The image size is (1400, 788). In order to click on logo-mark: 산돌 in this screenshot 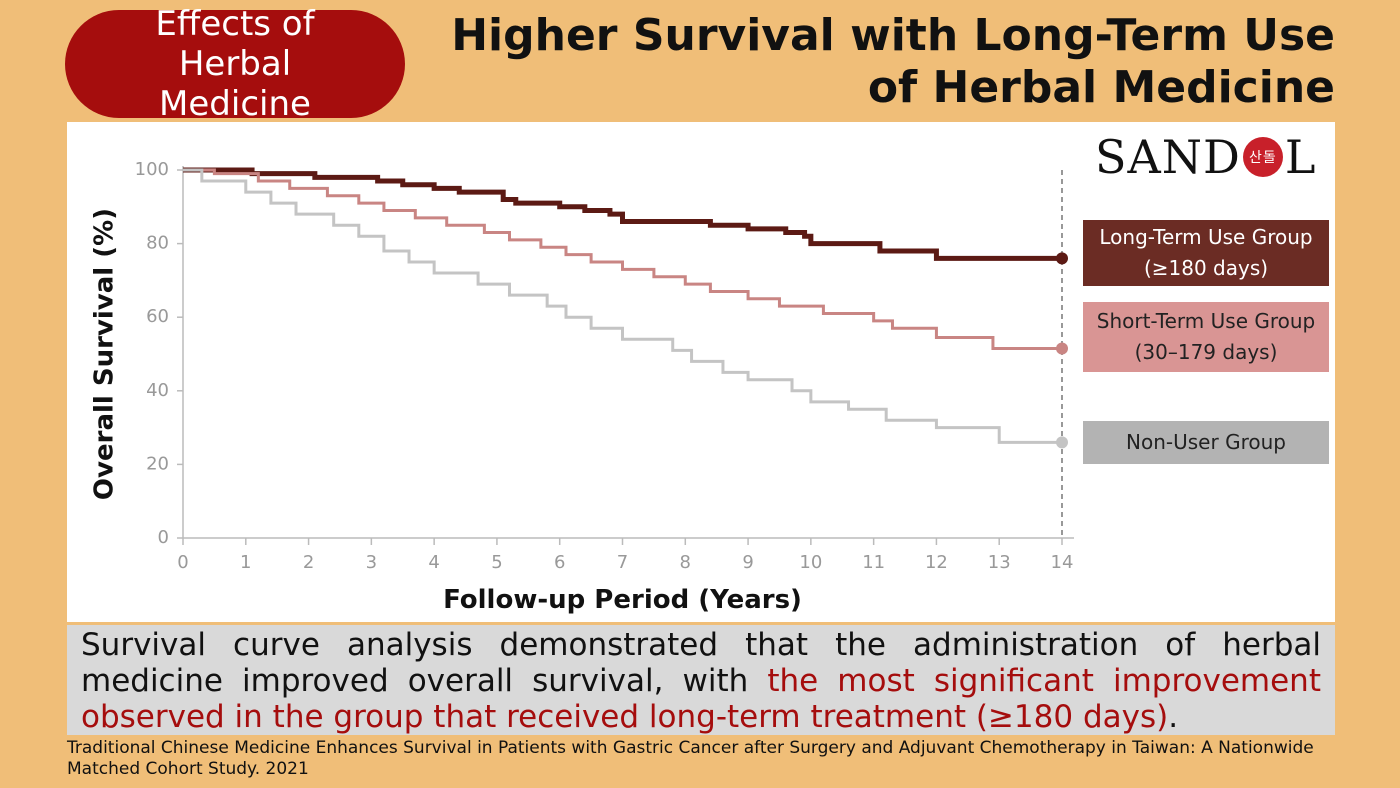, I will do `click(1262, 157)`.